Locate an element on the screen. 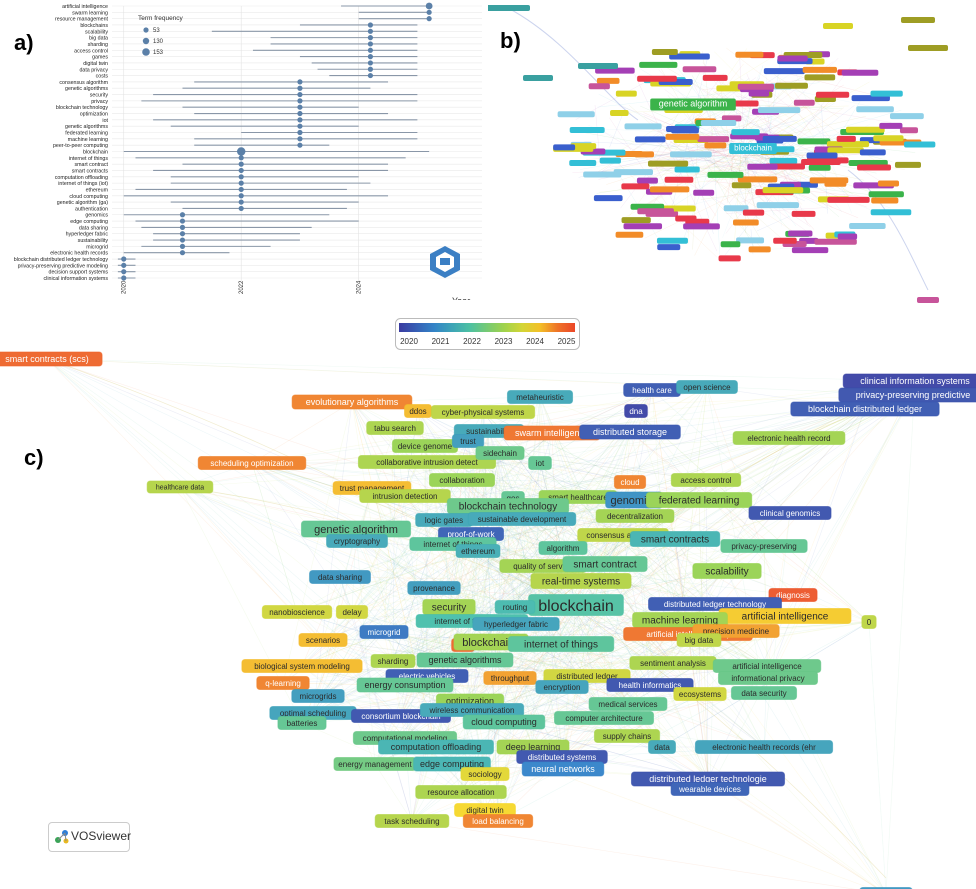 The image size is (976, 889). network-node: supply chains is located at coordinates (627, 736).